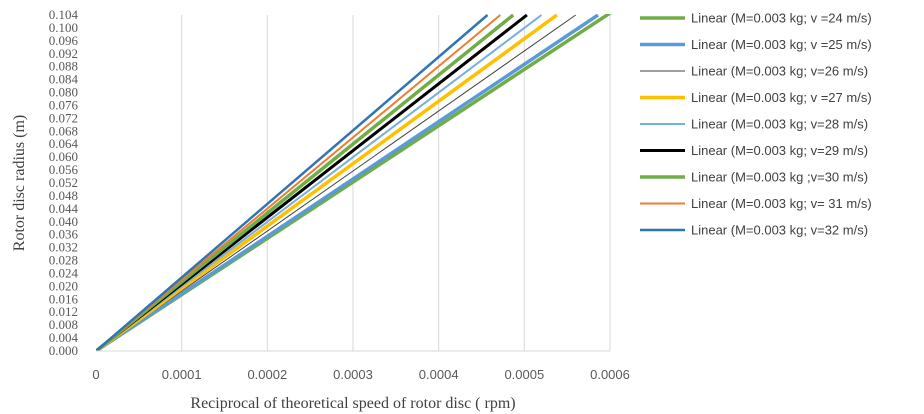  Describe the element at coordinates (610, 374) in the screenshot. I see `x-tick-label: 0.0006` at that location.